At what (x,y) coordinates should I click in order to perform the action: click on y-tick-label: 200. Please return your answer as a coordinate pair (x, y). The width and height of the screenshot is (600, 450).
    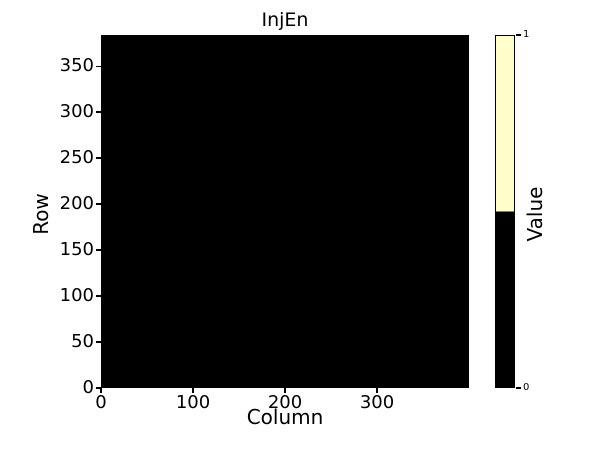
    Looking at the image, I should click on (76, 204).